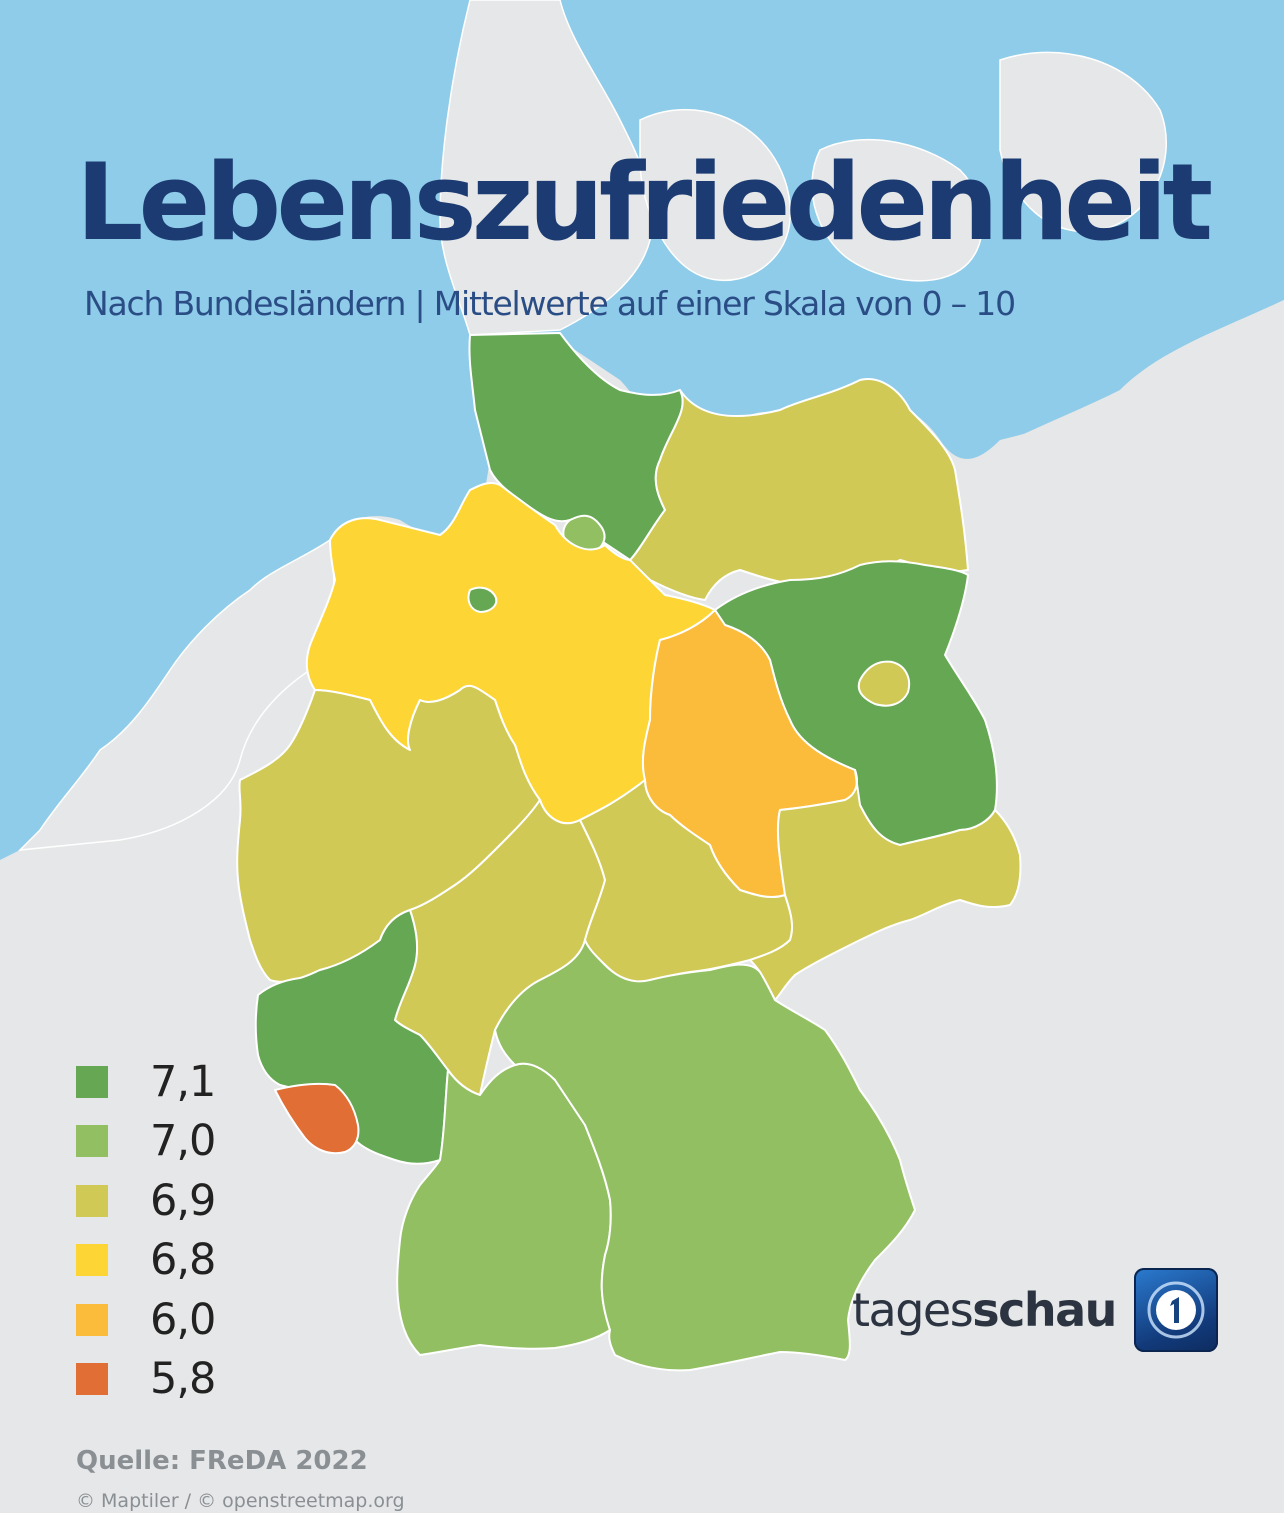 The image size is (1284, 1513). What do you see at coordinates (885, 885) in the screenshot?
I see `region-sachsen` at bounding box center [885, 885].